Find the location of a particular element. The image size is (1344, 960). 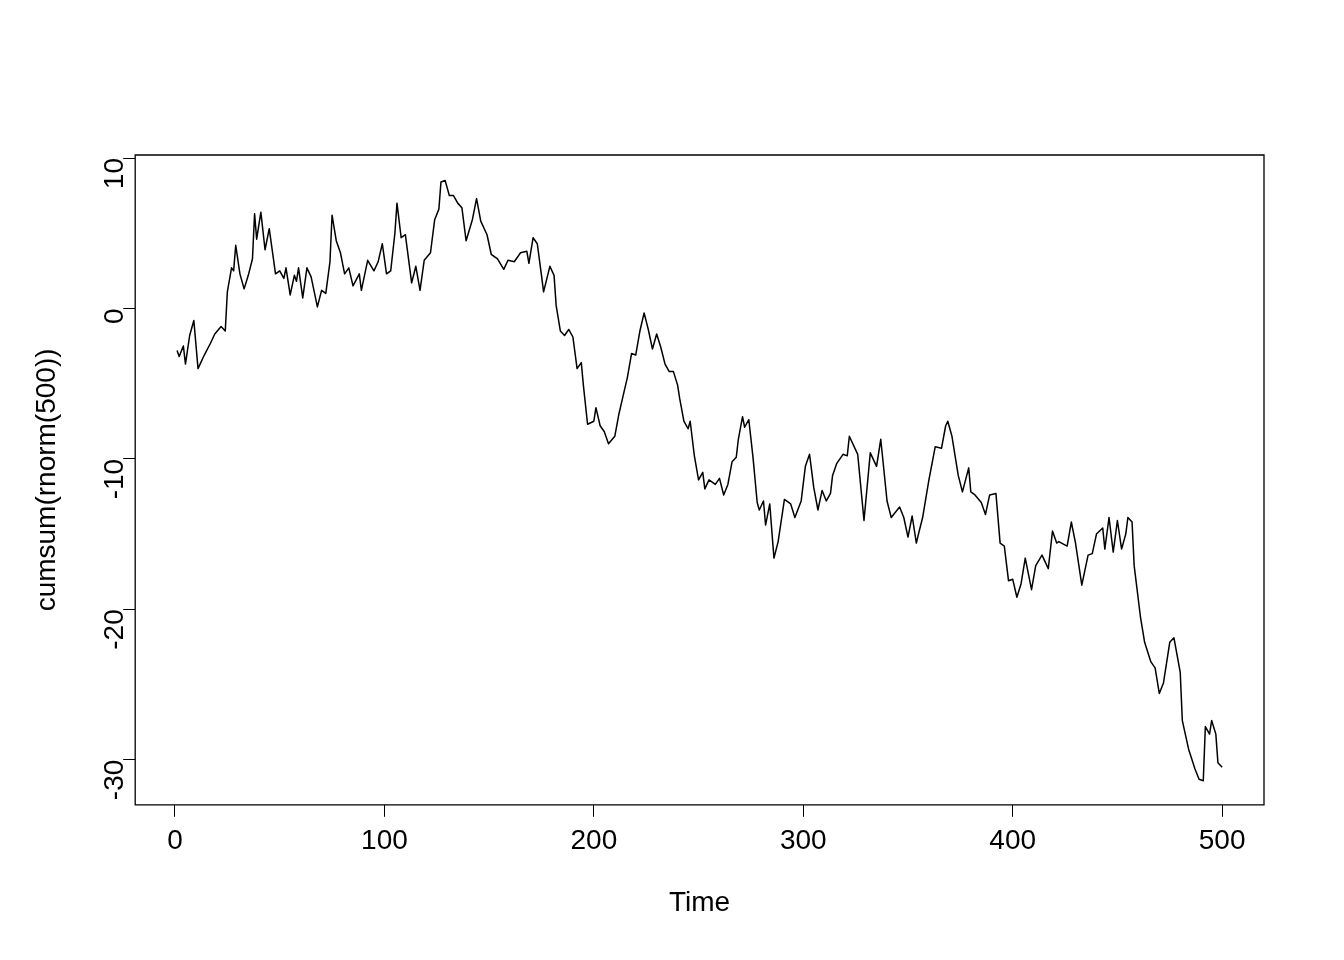

y-tick-label: -30 is located at coordinates (113, 780).